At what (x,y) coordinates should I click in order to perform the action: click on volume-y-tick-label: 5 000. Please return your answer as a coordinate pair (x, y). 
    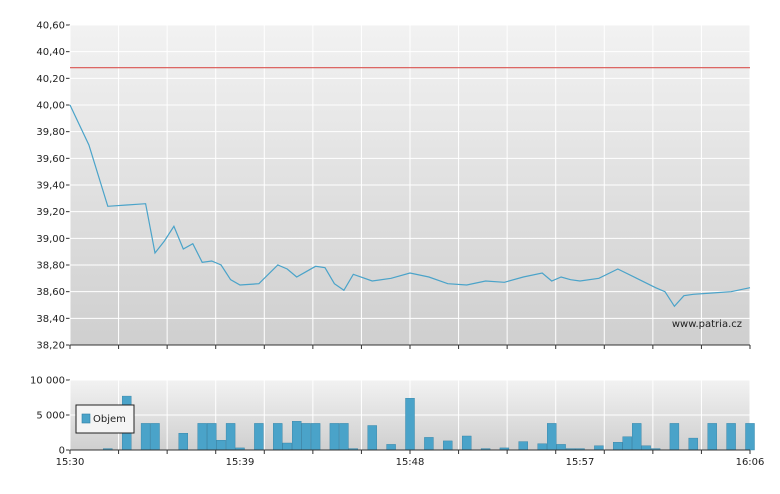
    Looking at the image, I should click on (50, 416).